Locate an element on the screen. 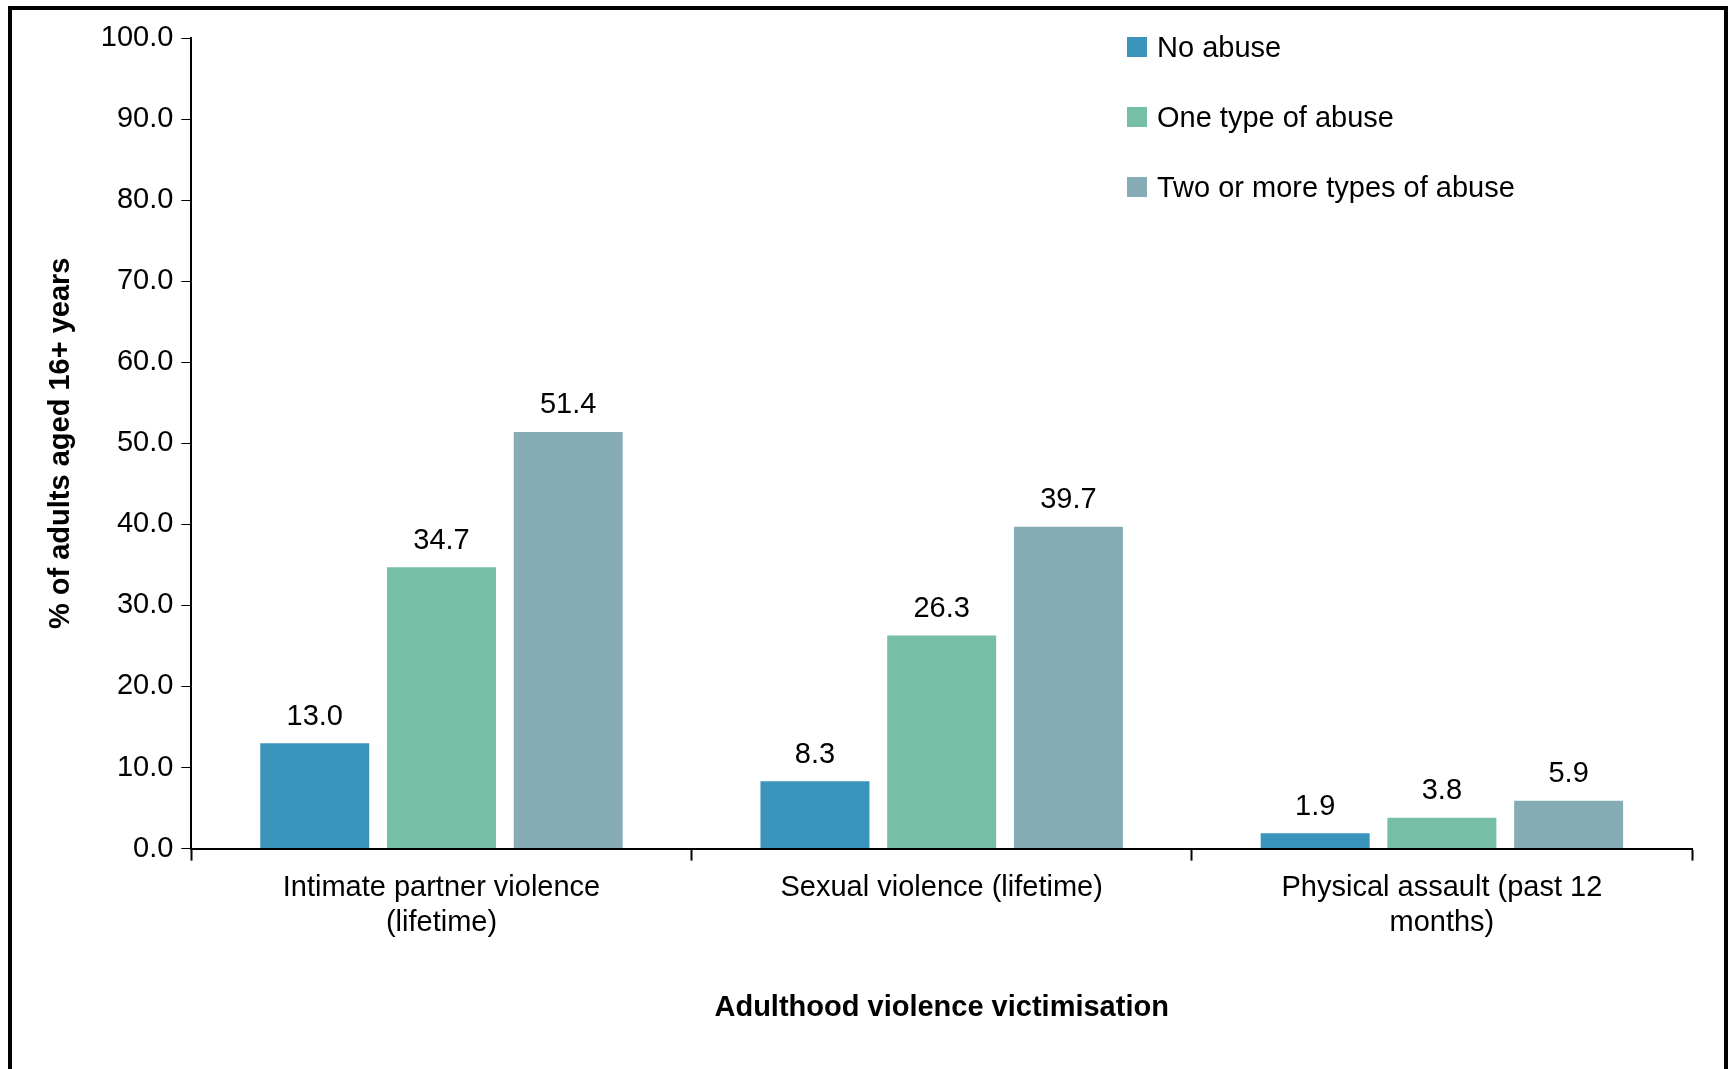 Image resolution: width=1736 pixels, height=1069 pixels. y-tick-label: 50.0 is located at coordinates (145, 441).